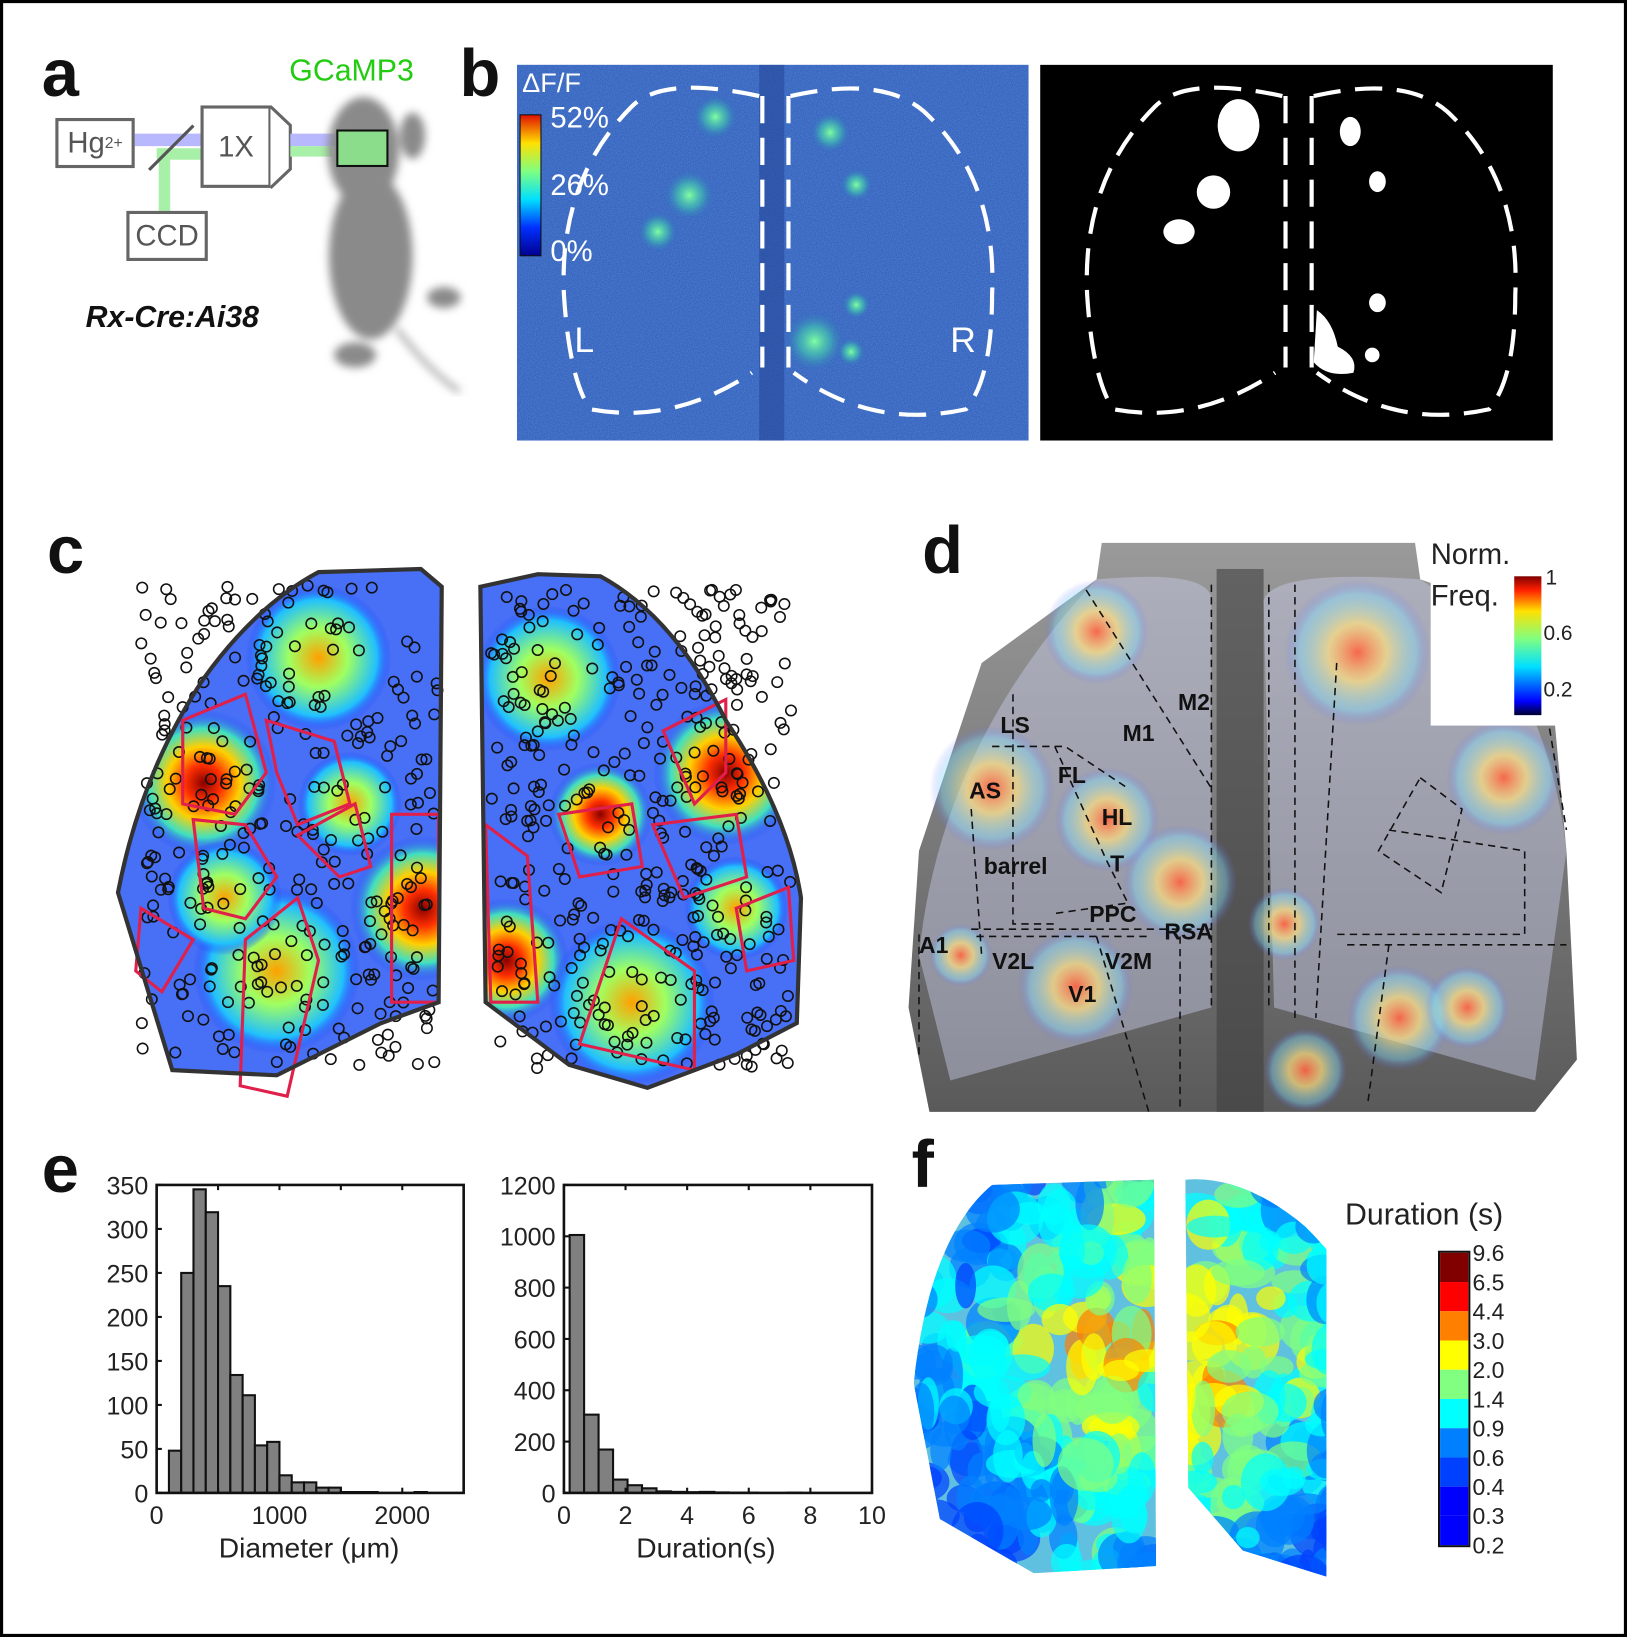  I want to click on region-label-v2m: V2M, so click(1128, 961).